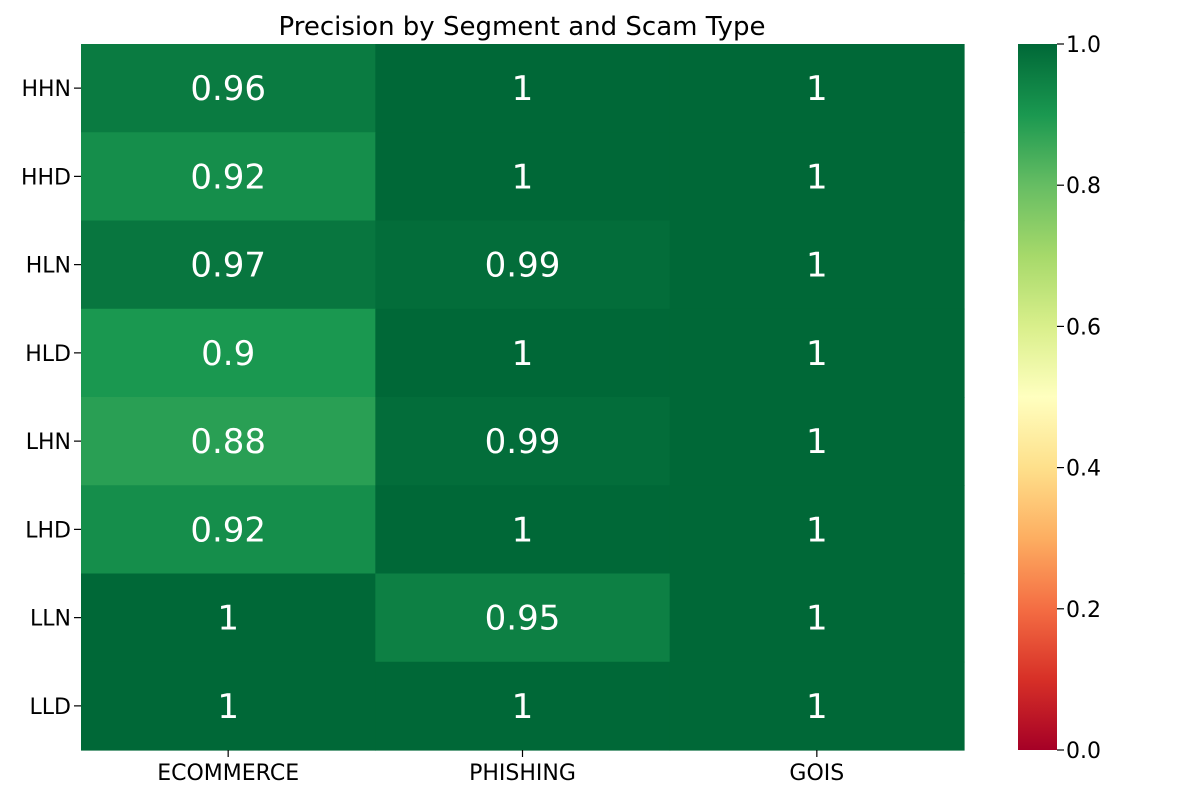 This screenshot has height=800, width=1200. I want to click on y-tick-label: LHD, so click(48, 530).